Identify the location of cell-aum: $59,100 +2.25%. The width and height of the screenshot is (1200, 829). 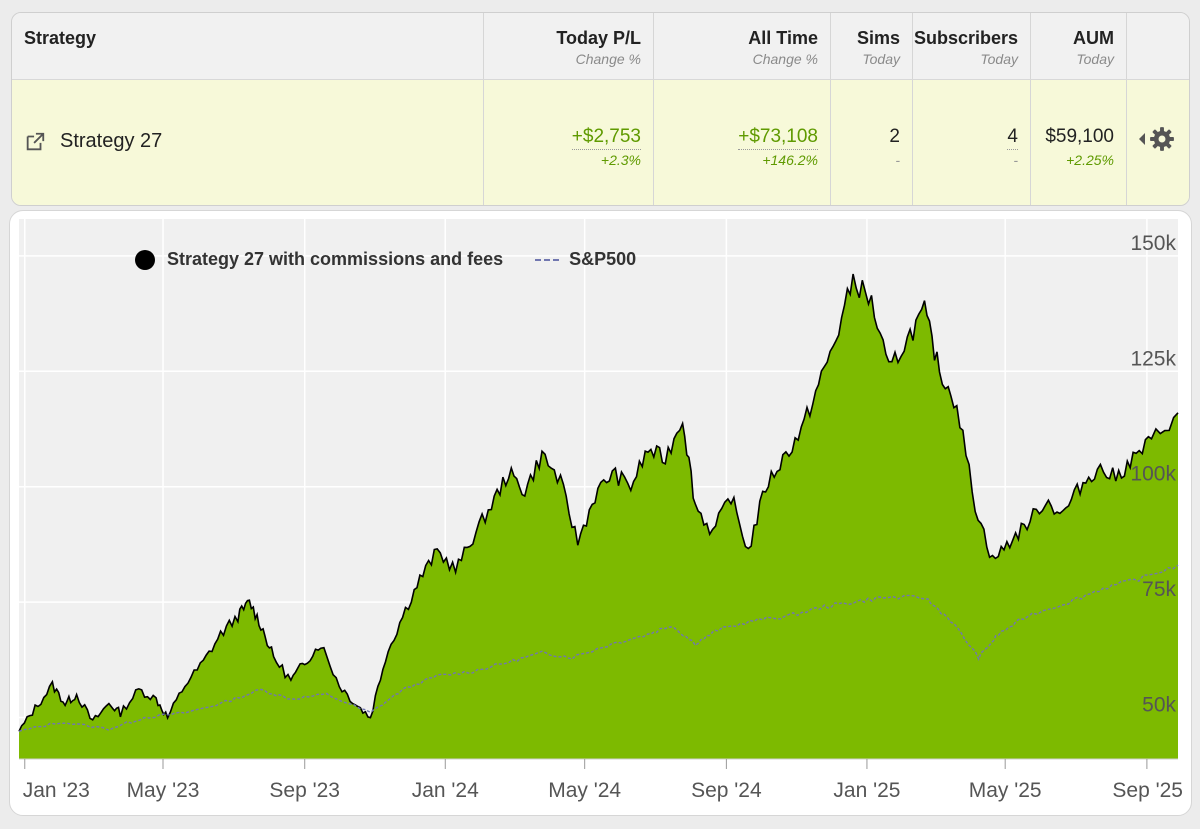
(1079, 142).